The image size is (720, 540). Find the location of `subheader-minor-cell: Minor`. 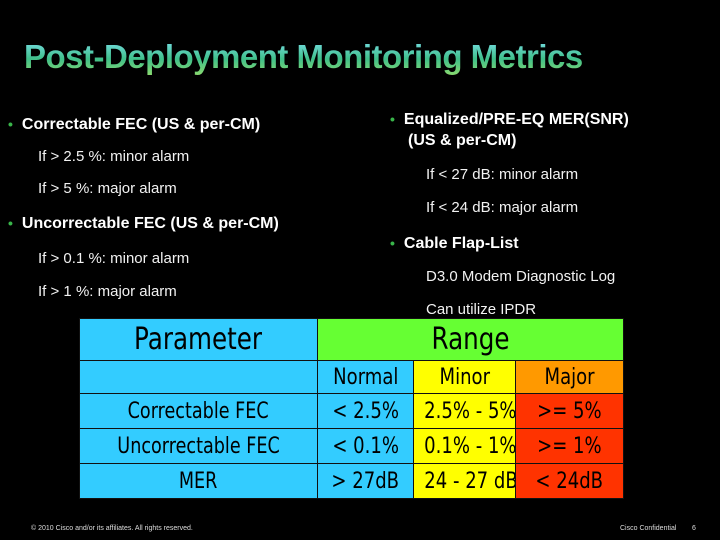

subheader-minor-cell: Minor is located at coordinates (464, 377).